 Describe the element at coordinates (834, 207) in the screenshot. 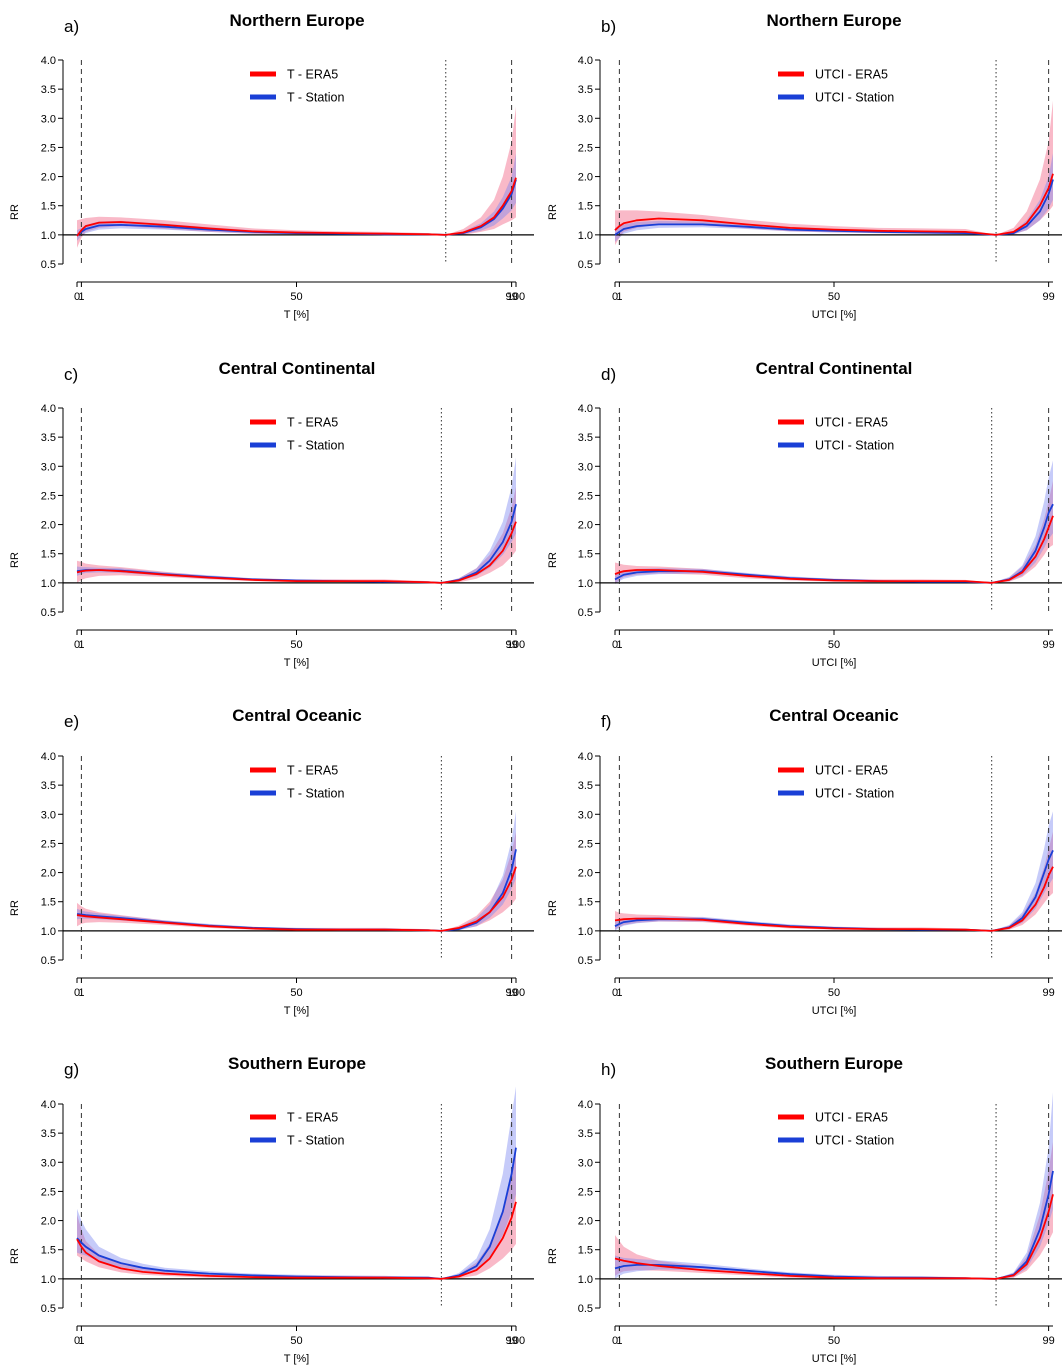

I see `series-line-utci-station` at that location.